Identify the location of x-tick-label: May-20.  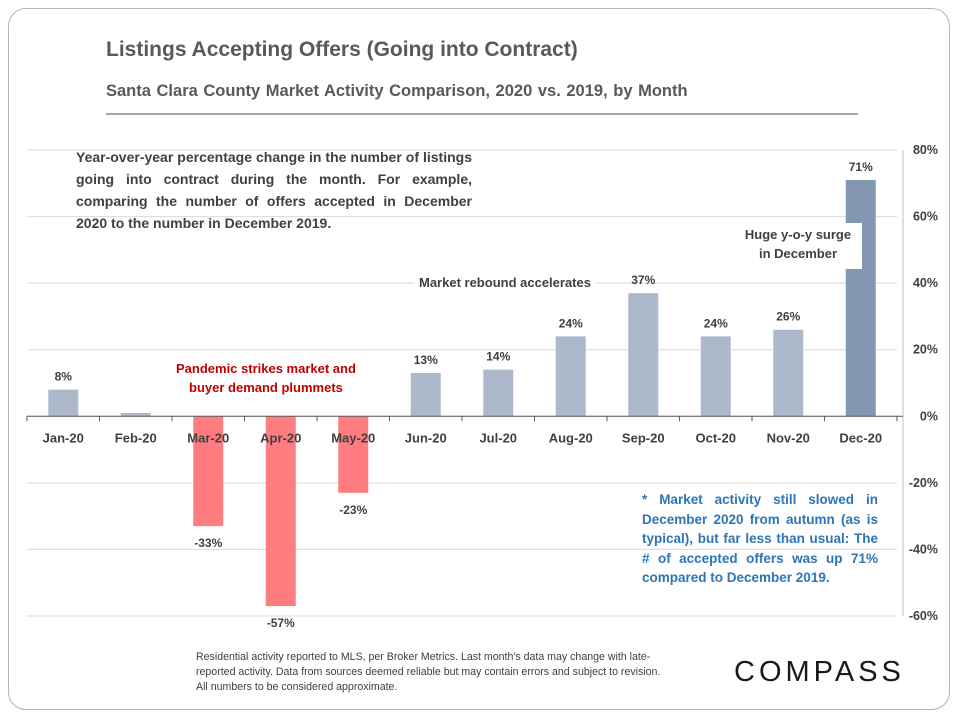
(353, 437).